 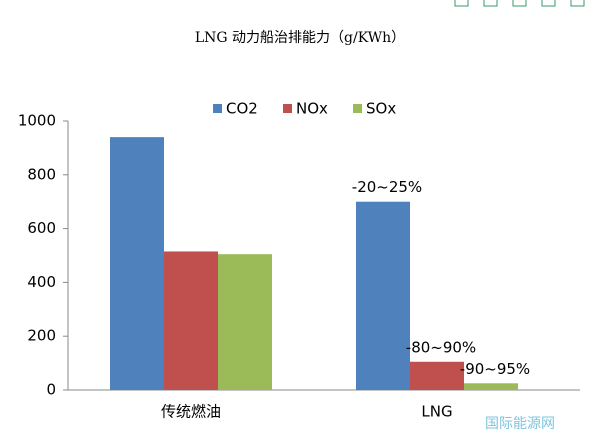 What do you see at coordinates (41, 174) in the screenshot?
I see `y-tick-label: 800` at bounding box center [41, 174].